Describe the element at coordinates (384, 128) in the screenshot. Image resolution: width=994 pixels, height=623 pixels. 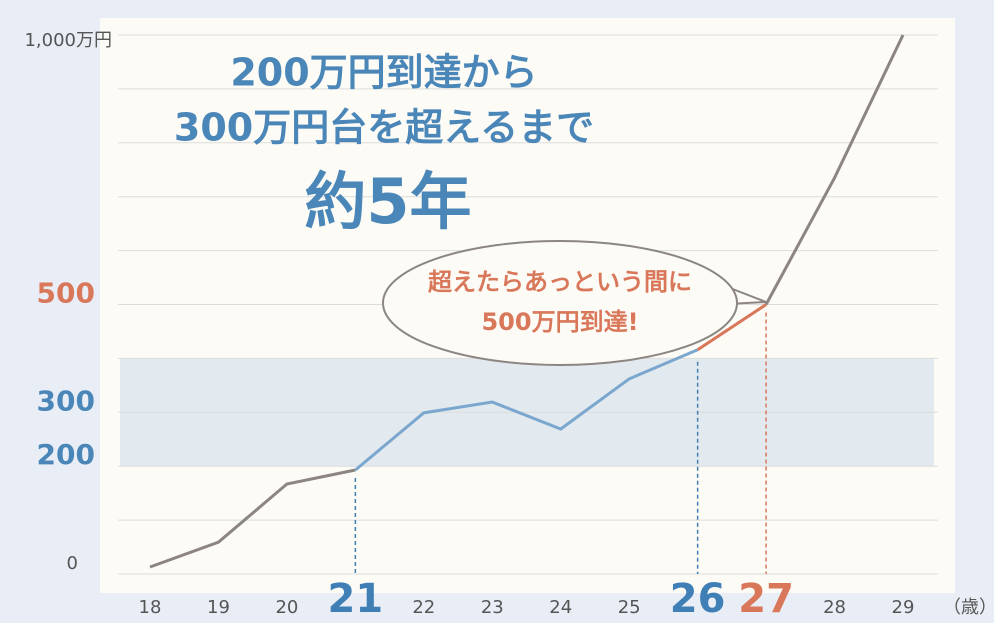
I see `title-line: 300万円台を超えるまで` at that location.